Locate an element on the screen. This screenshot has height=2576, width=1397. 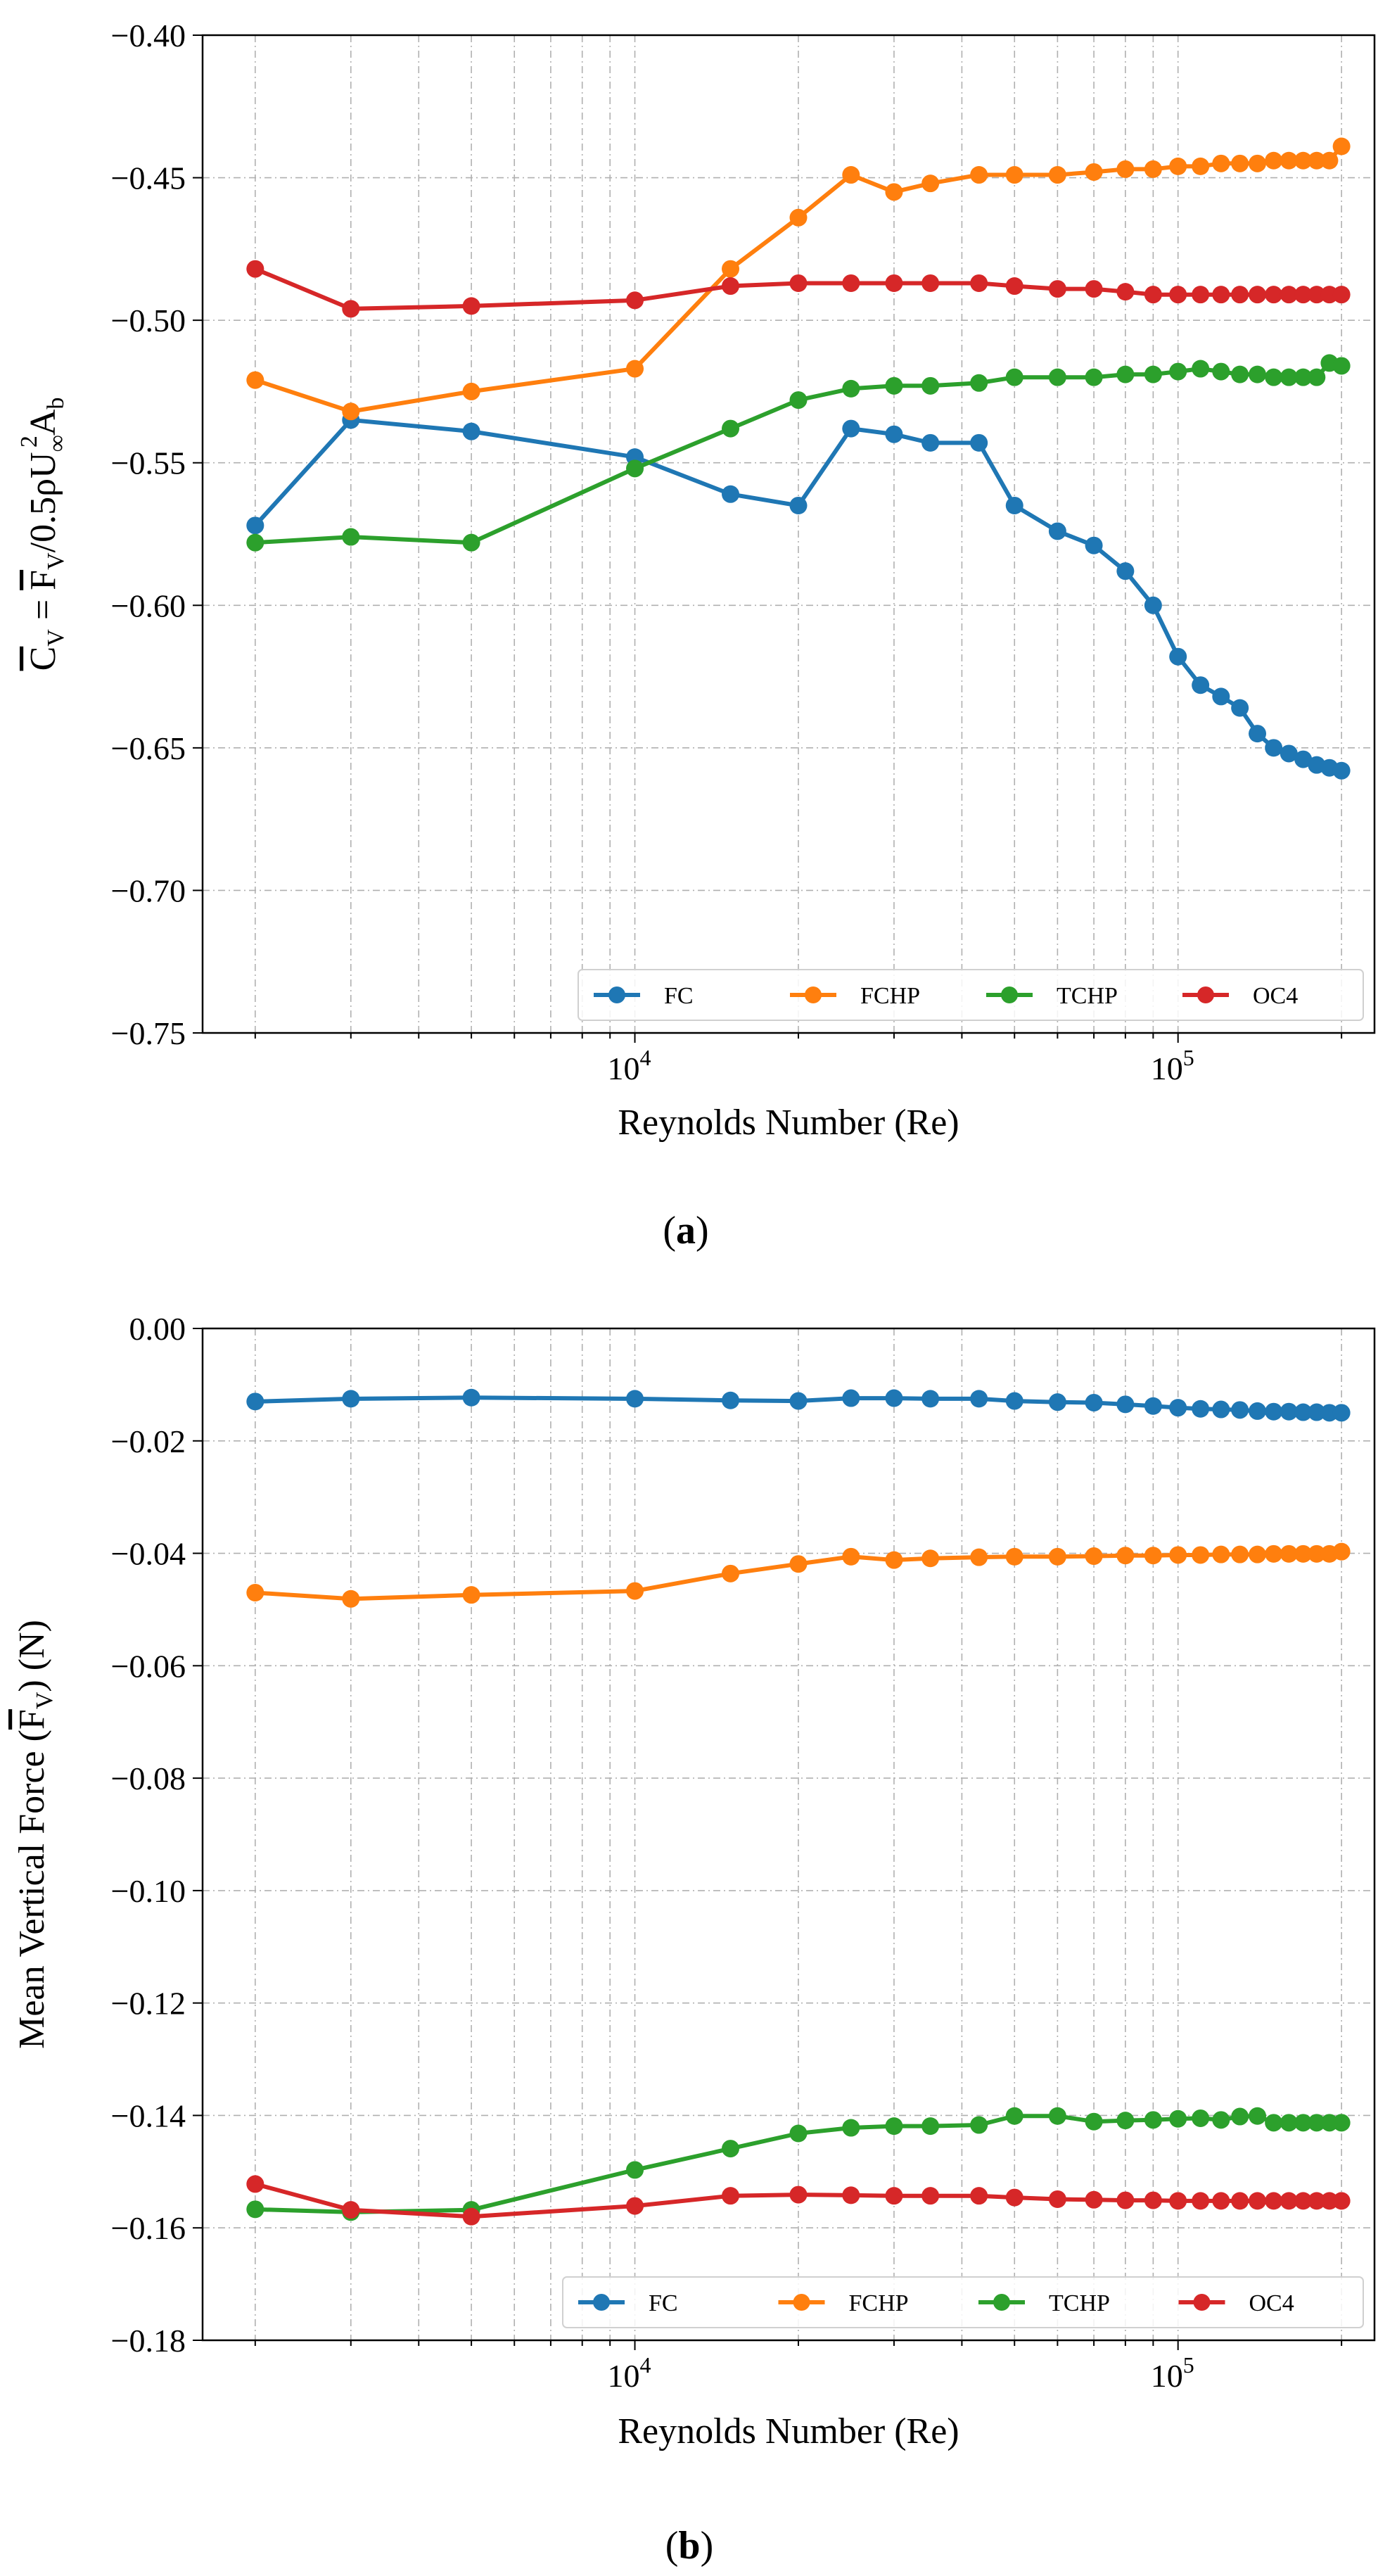
panel-a-y-ticks: −0.40 −0.45 −0.50 −0.55 −0.60 −0.65 −0.70 −0.75 is located at coordinates (157, 534).